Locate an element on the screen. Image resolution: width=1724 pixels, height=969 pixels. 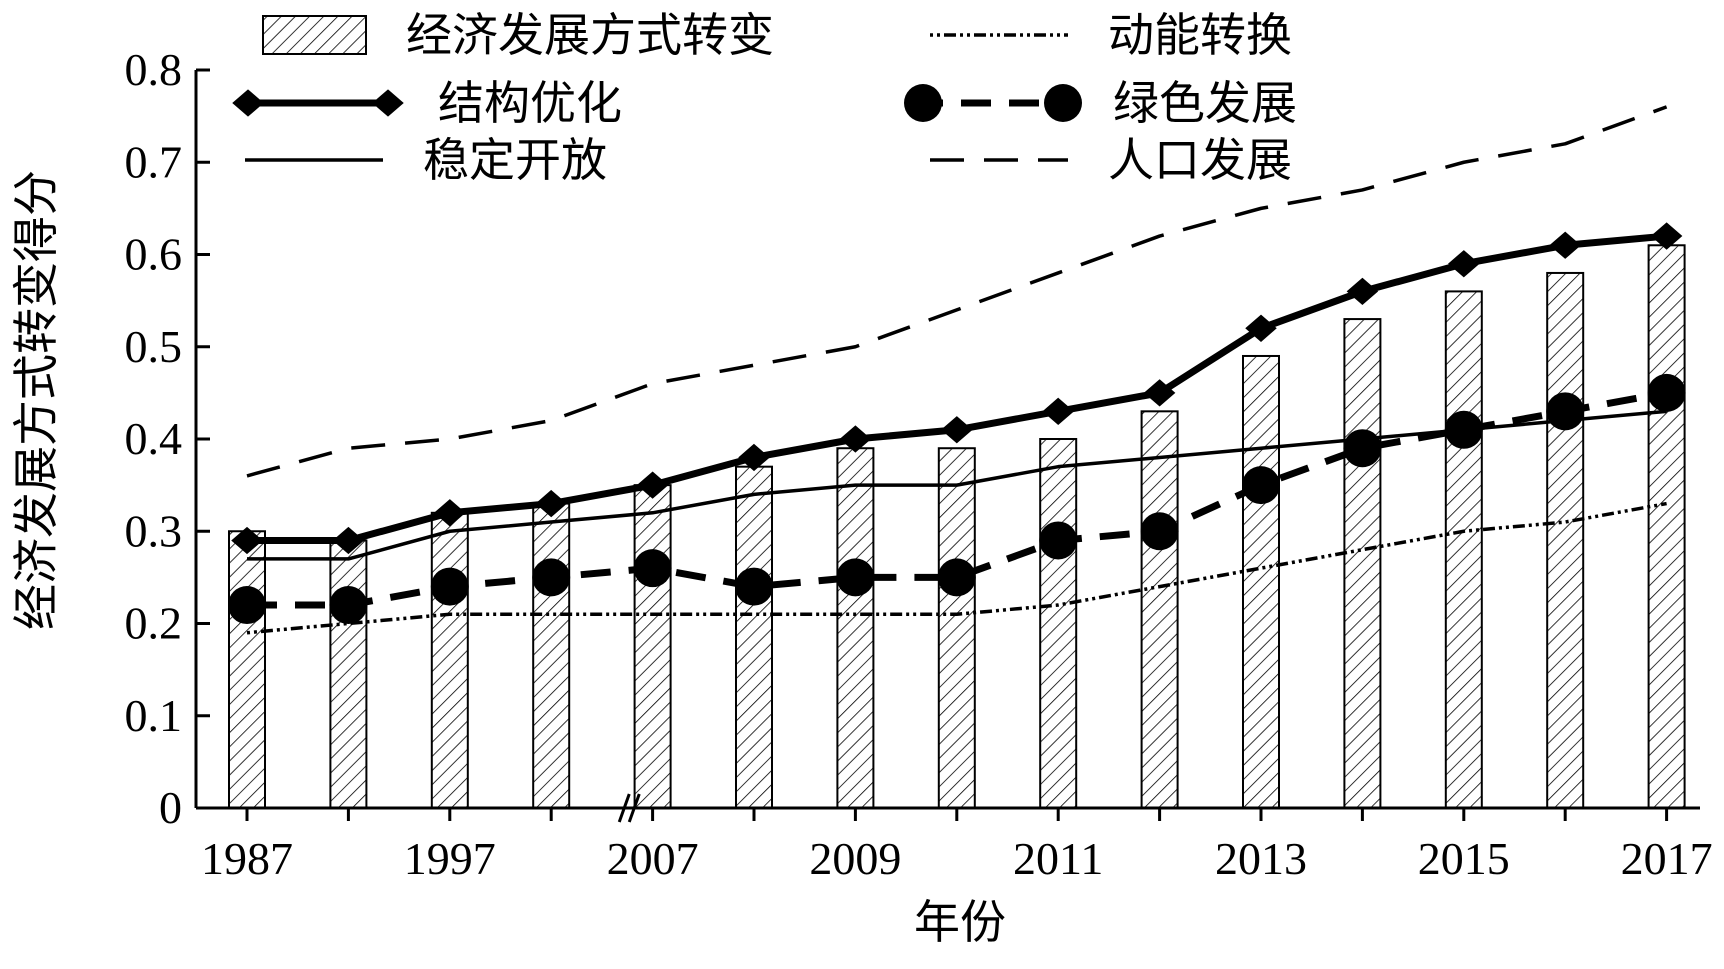
legend-marker-4a is located at coordinates (923, 103).